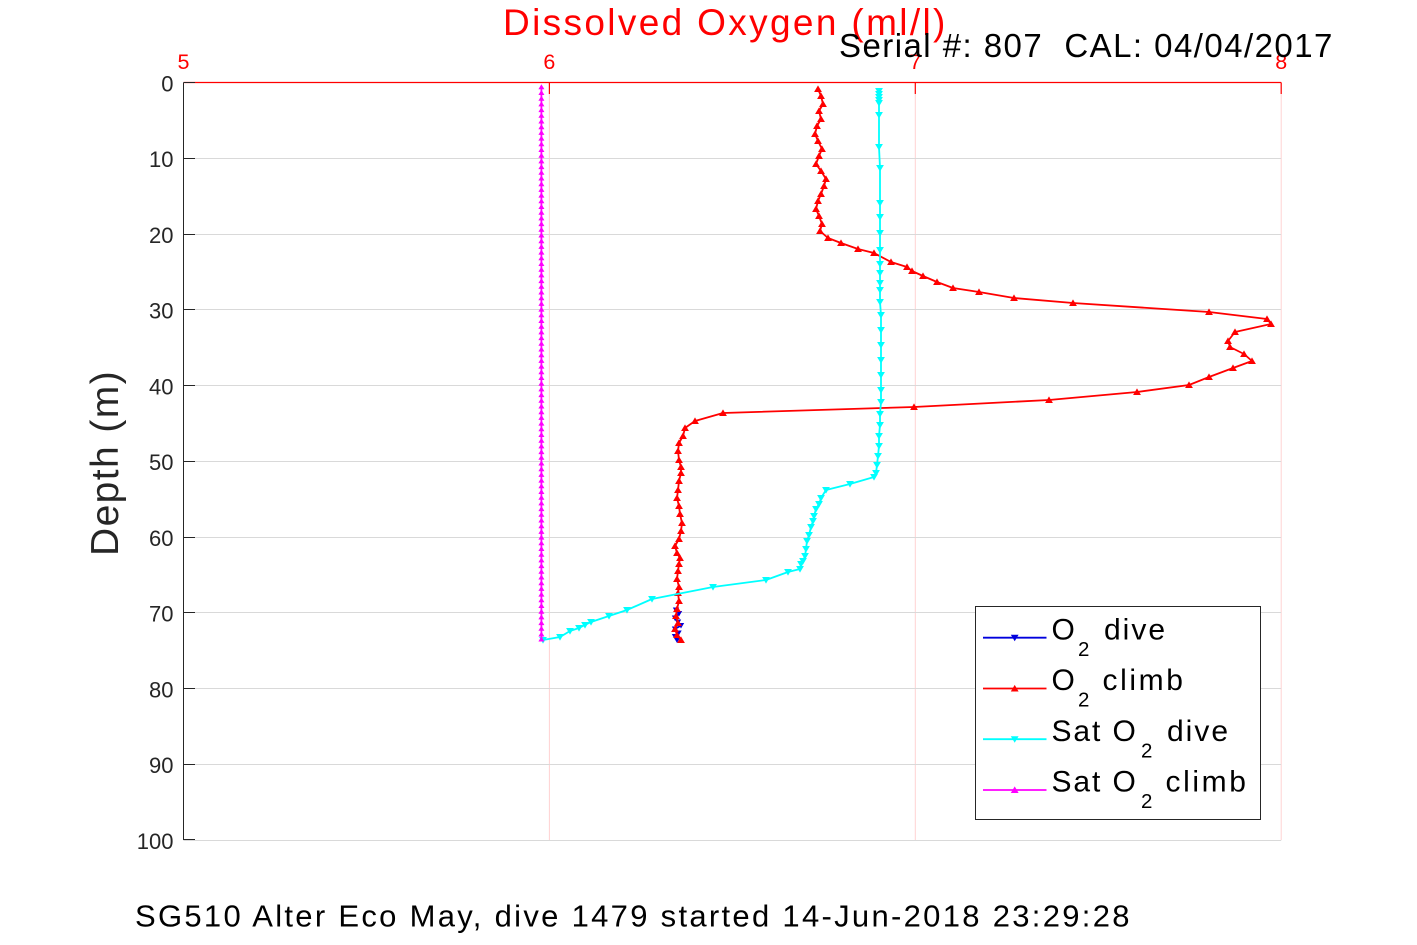 The width and height of the screenshot is (1417, 945). Describe the element at coordinates (1281, 62) in the screenshot. I see `svg-text: 8` at that location.